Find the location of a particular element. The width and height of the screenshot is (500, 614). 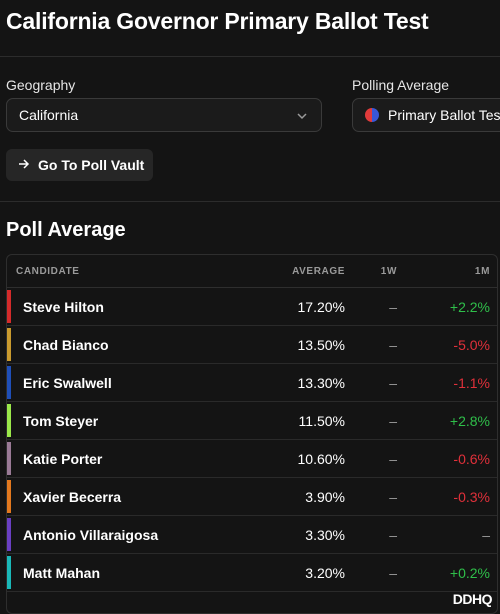

geography-select: California is located at coordinates (164, 115).